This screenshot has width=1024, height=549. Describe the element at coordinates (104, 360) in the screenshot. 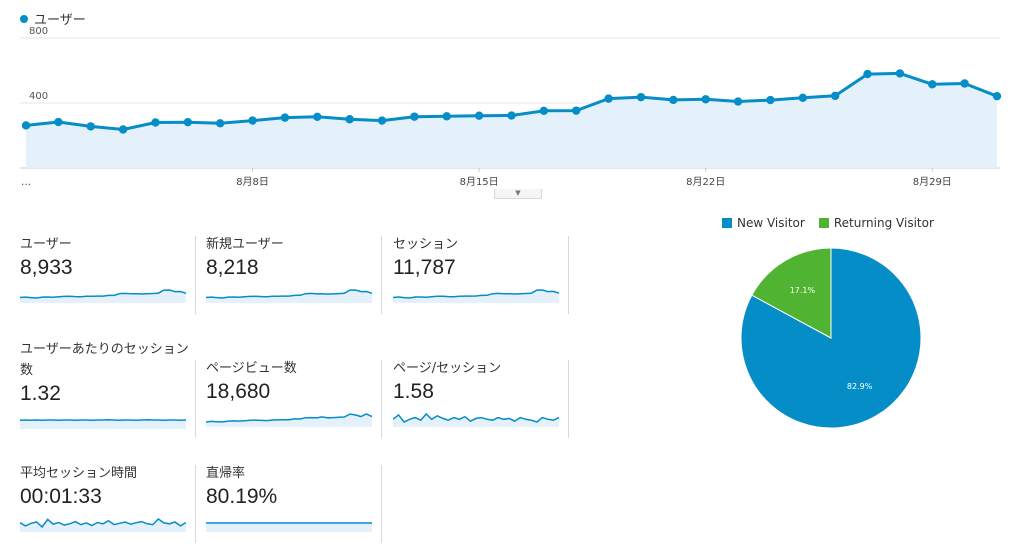

I see `metric-label: ユーザーあたりのセッション数` at that location.